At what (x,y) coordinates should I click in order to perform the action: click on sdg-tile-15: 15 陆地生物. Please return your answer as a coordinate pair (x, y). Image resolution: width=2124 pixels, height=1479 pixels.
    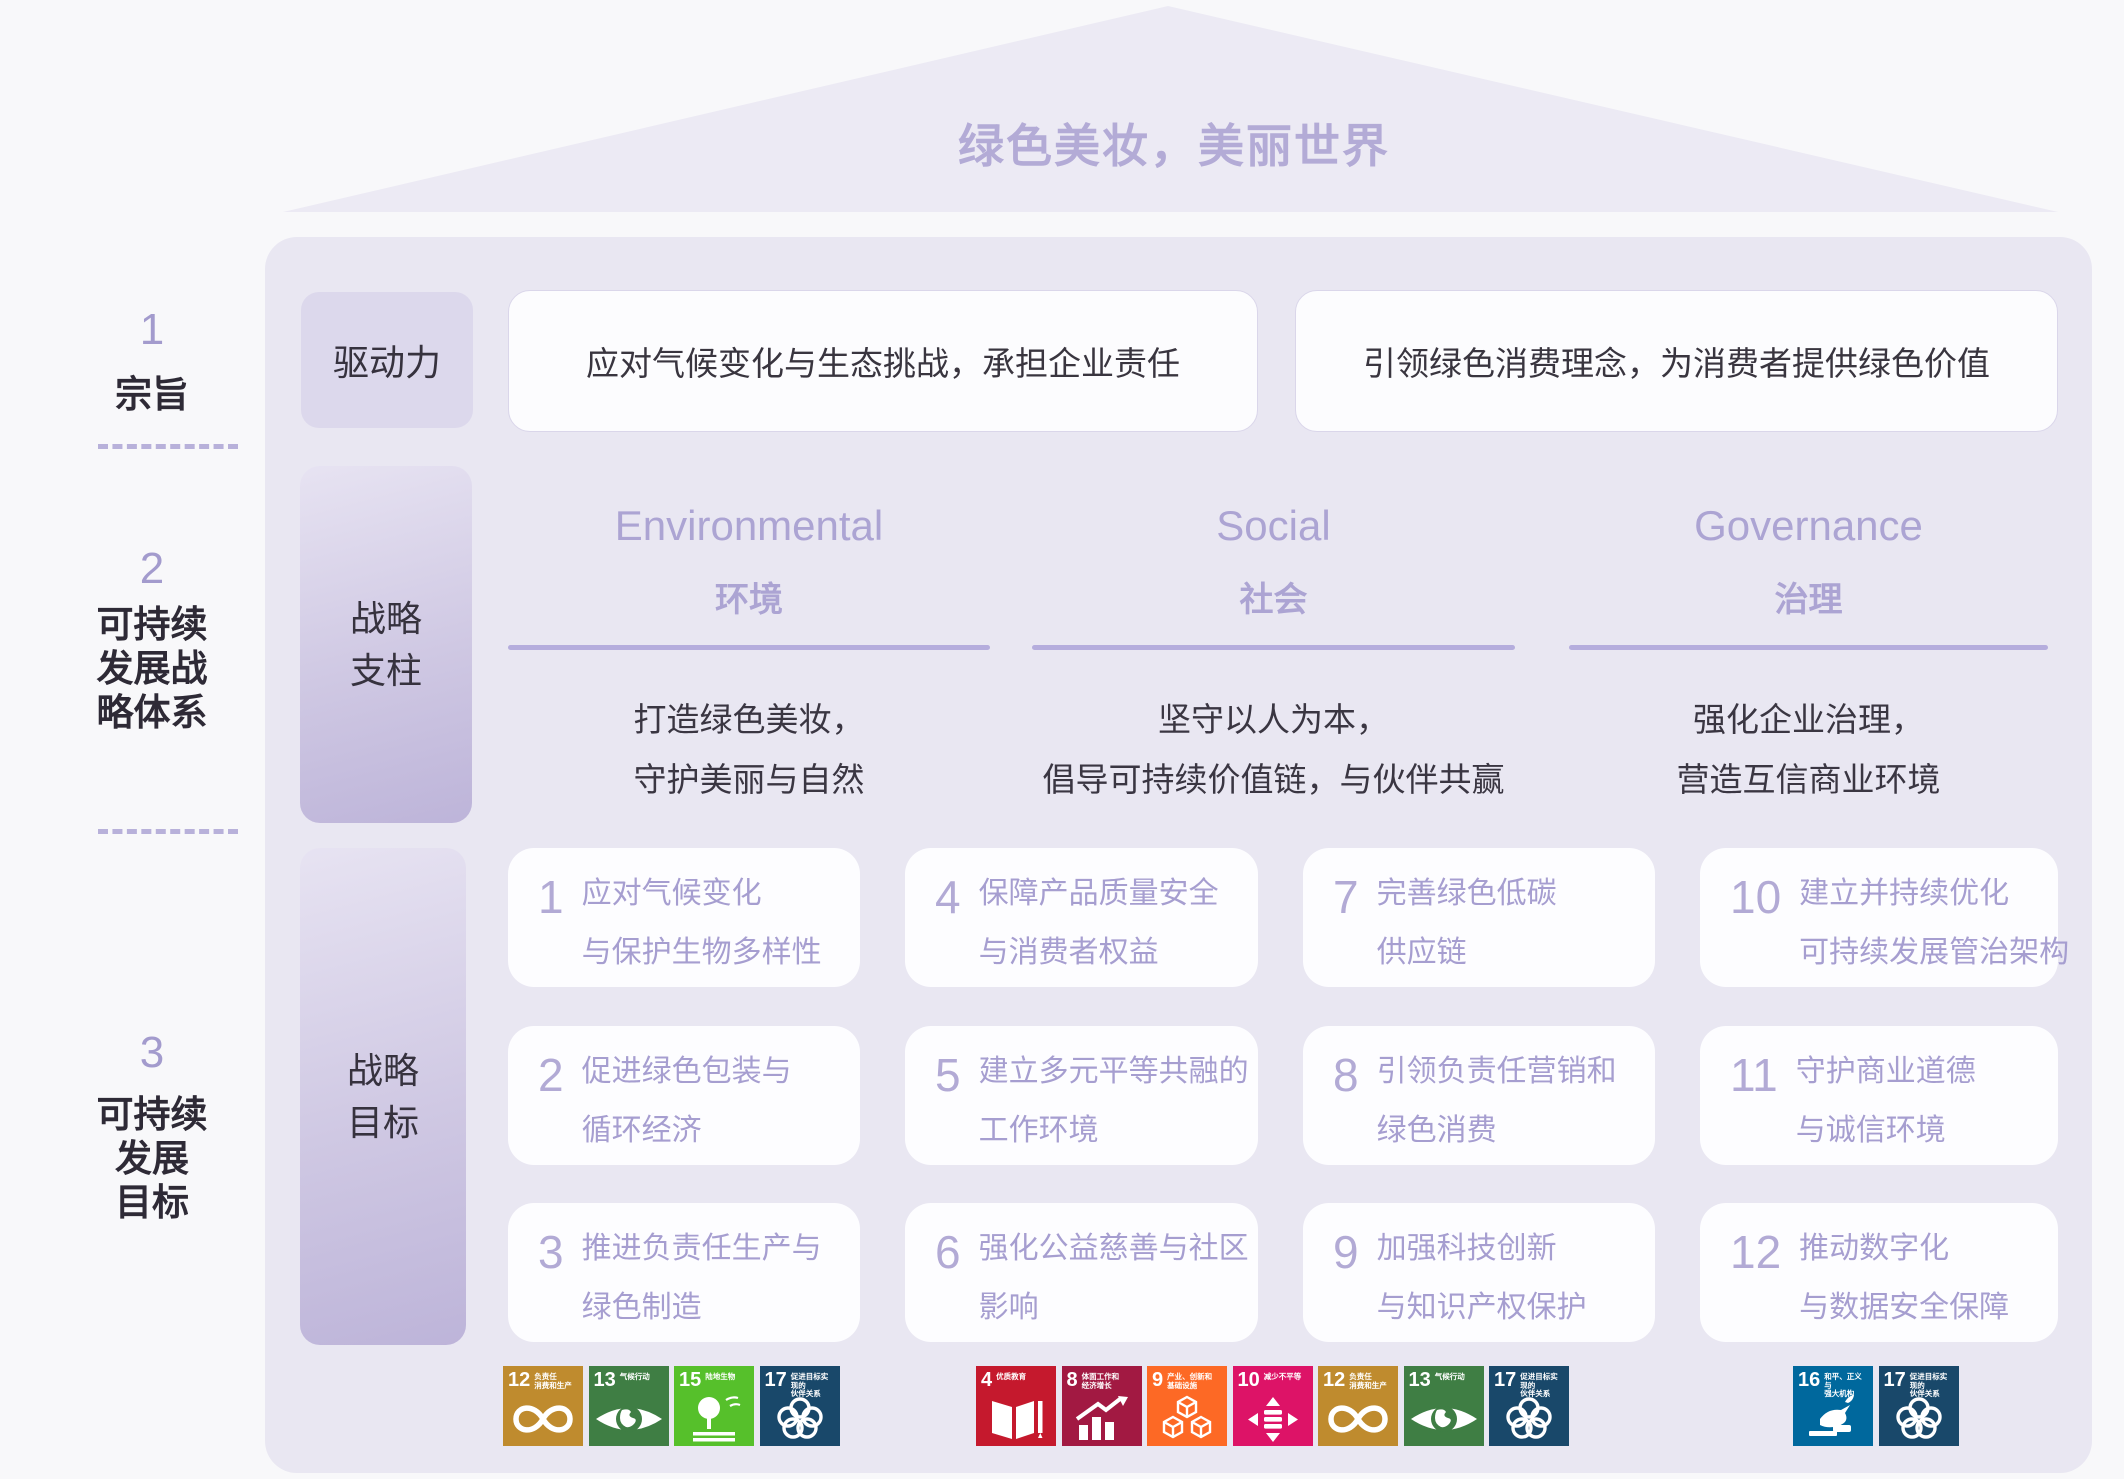
    Looking at the image, I should click on (714, 1406).